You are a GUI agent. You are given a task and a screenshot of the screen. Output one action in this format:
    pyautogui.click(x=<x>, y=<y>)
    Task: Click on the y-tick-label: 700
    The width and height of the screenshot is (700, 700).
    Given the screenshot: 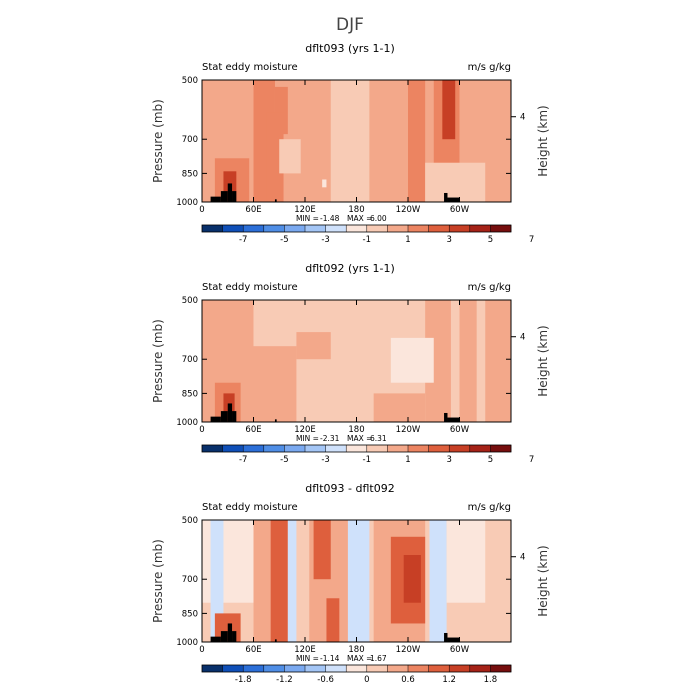 What is the action you would take?
    pyautogui.click(x=190, y=360)
    